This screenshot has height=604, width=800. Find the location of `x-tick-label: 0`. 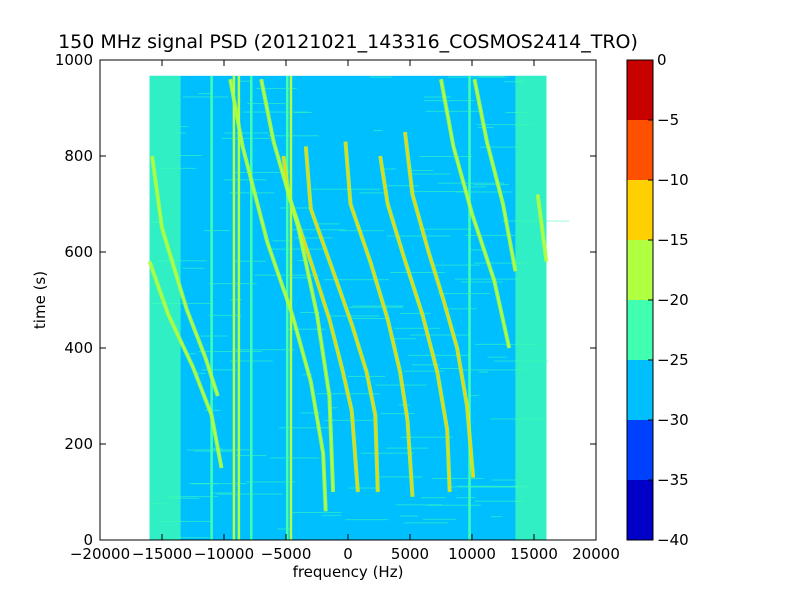

x-tick-label: 0 is located at coordinates (348, 554).